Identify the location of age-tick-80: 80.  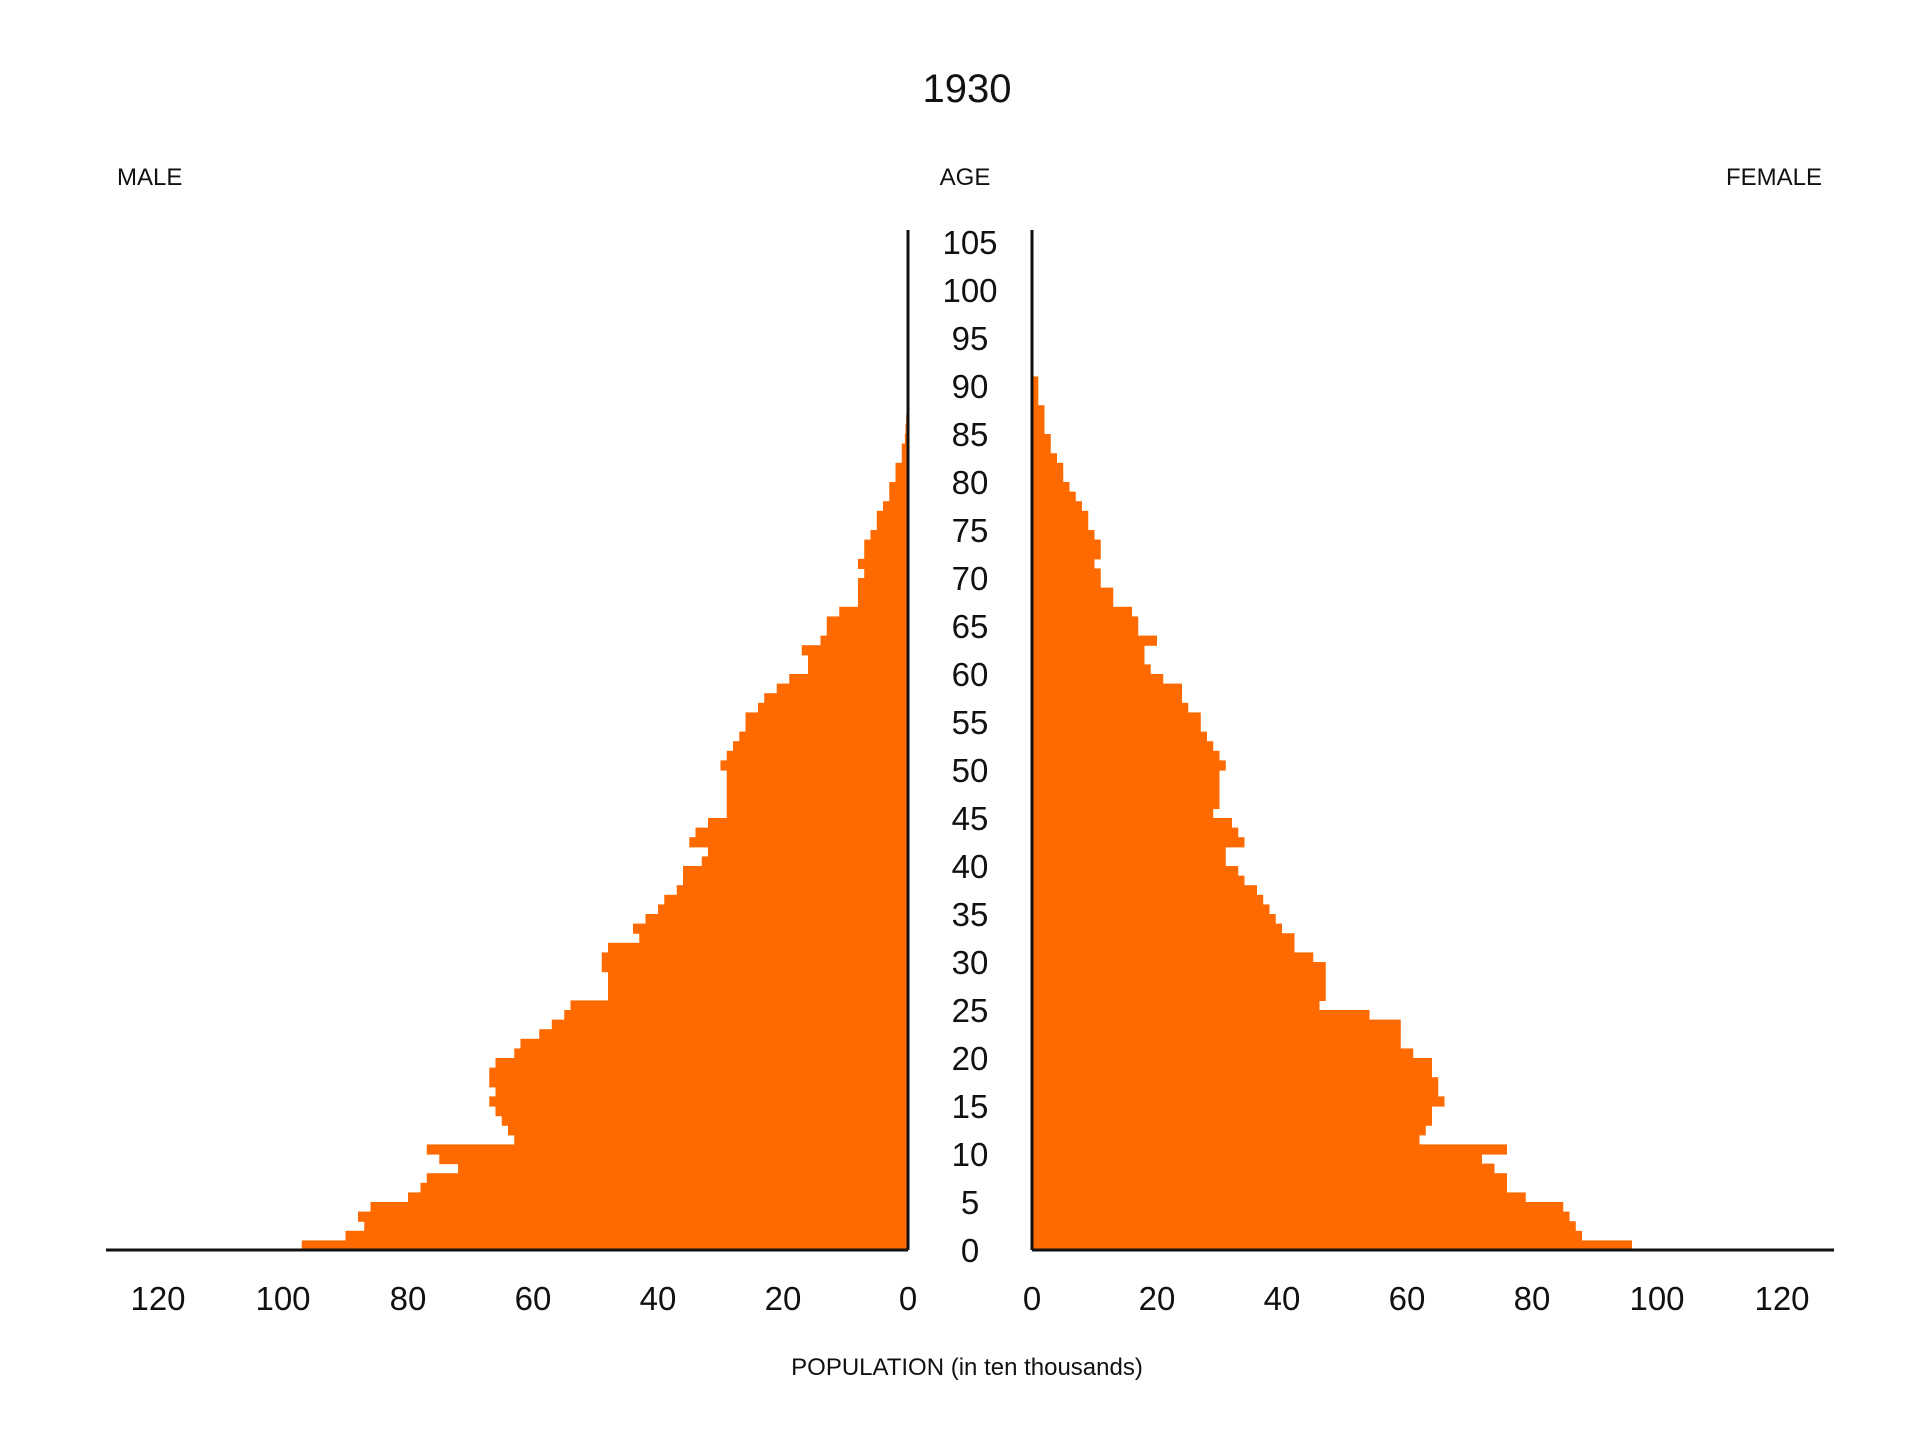
(970, 482).